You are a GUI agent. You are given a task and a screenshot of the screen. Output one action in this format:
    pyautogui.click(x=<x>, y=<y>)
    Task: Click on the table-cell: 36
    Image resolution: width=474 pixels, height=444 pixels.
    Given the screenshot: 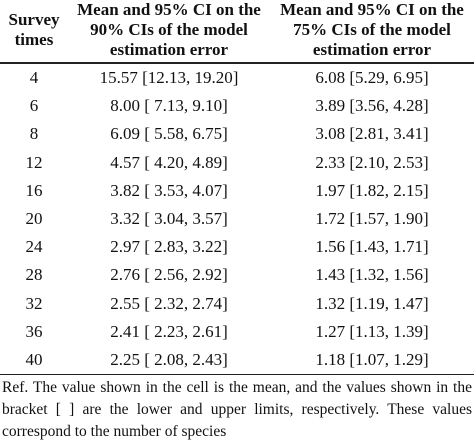 What is the action you would take?
    pyautogui.click(x=34, y=331)
    